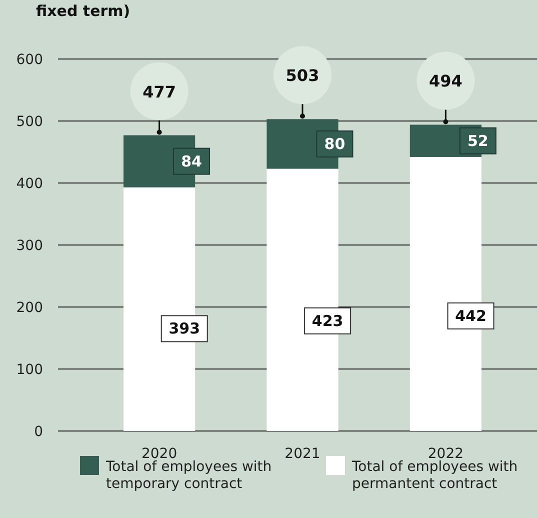  Describe the element at coordinates (29, 370) in the screenshot. I see `y-tick-label: 100` at that location.